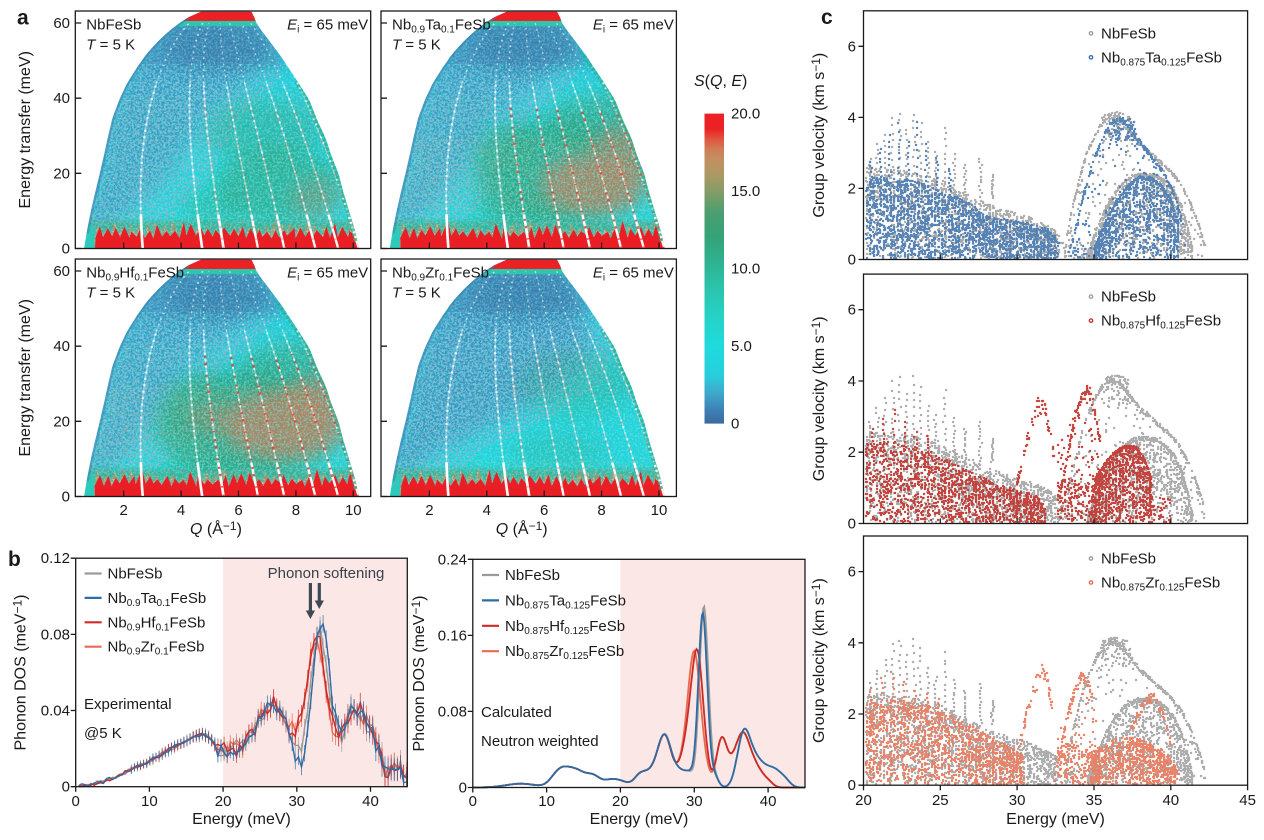 This screenshot has height=840, width=1264. I want to click on svg-text: Neutron weighted, so click(540, 741).